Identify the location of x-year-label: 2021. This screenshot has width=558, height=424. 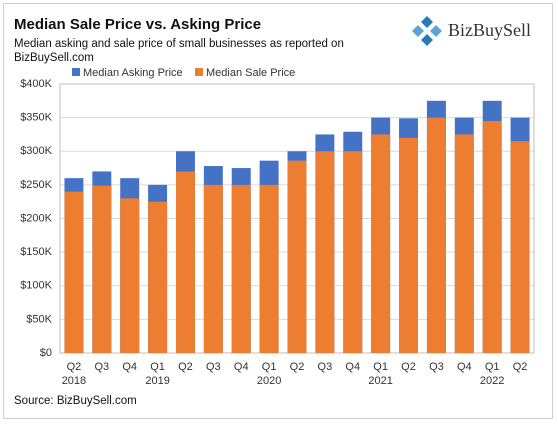
(380, 381).